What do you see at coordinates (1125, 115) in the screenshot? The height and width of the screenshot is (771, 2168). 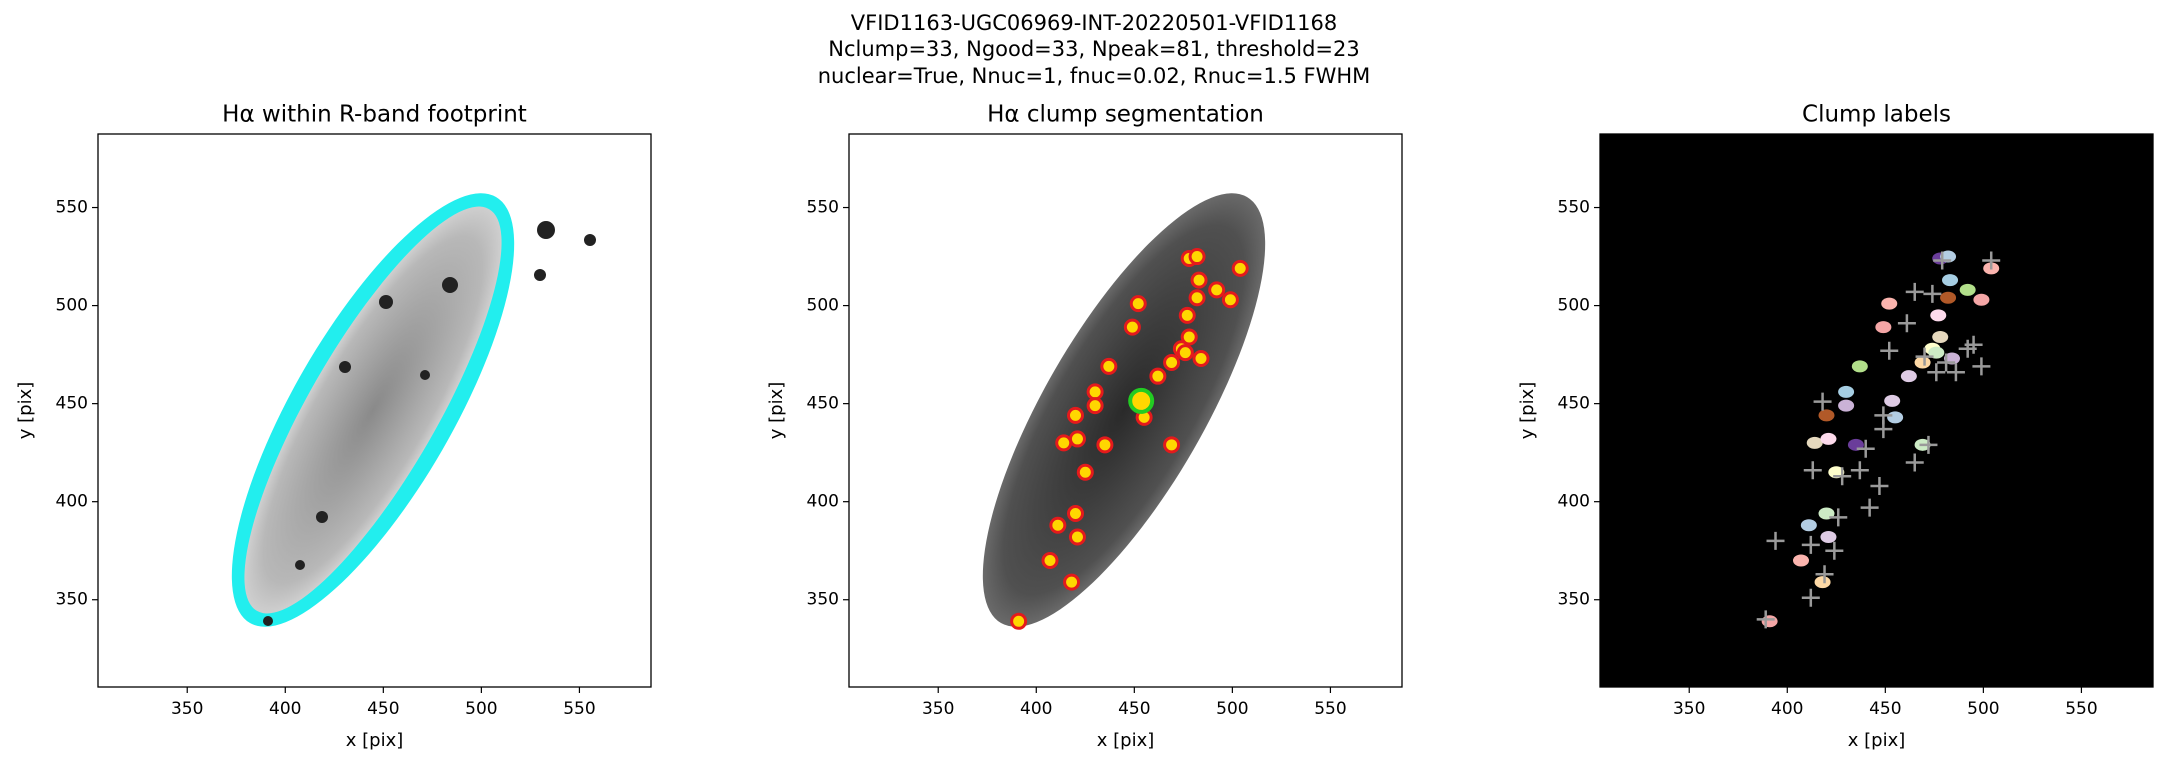 I see `panel-title: Hα clump segmentation` at bounding box center [1125, 115].